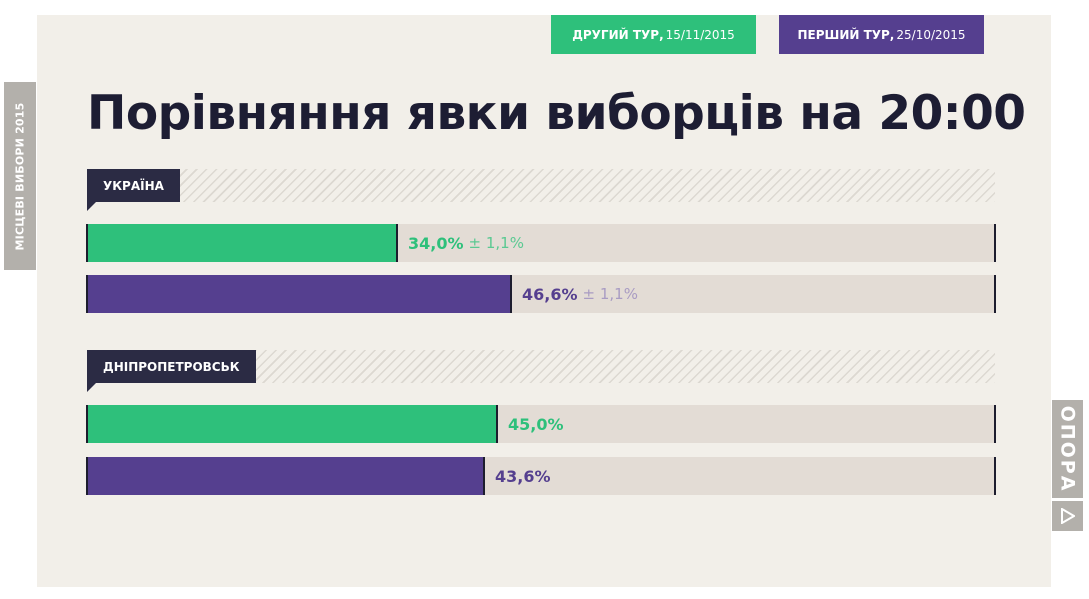 The image size is (1089, 599). I want to click on bar-track-ukraine-second: 34,0% ± 1,1%, so click(541, 243).